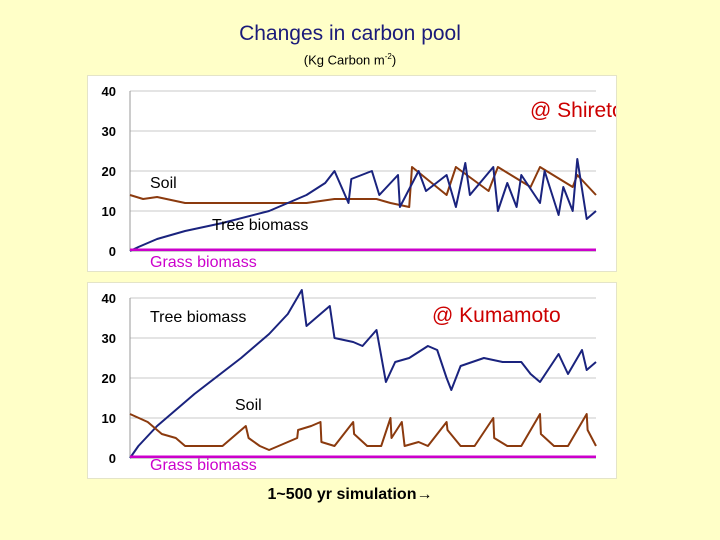  What do you see at coordinates (394, 60) in the screenshot?
I see `subtitle-suffix: )` at bounding box center [394, 60].